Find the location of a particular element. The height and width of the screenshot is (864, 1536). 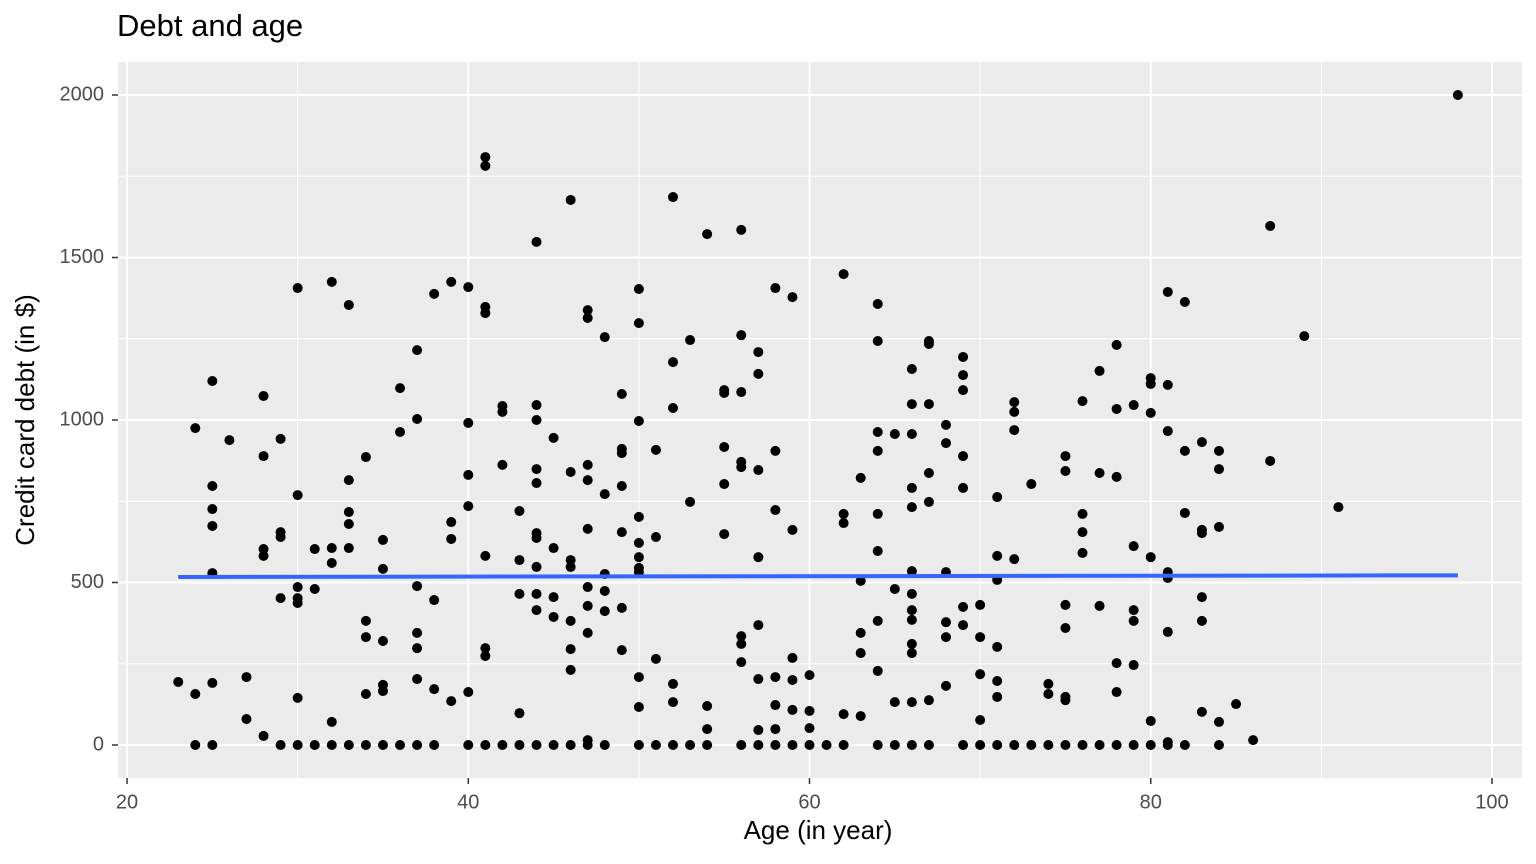

y-tick-label: 1000 is located at coordinates (82, 419).